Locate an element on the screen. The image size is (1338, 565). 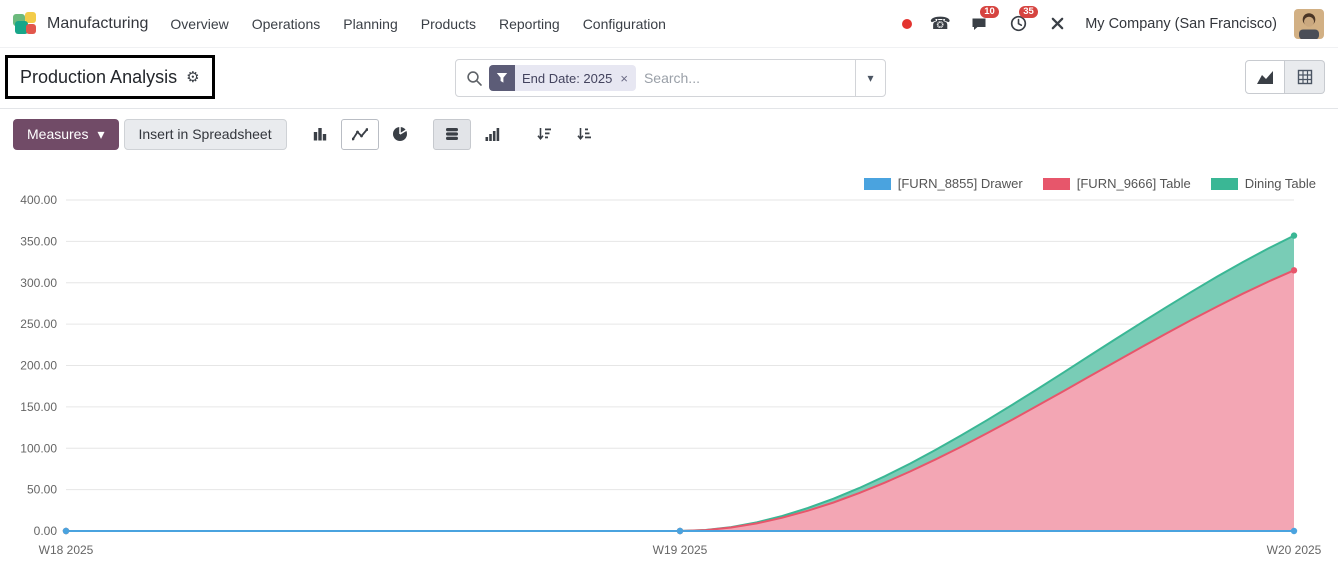
control-panel: Production Analysis ⚙ End Date: 2025 × ▾ is located at coordinates (669, 78).